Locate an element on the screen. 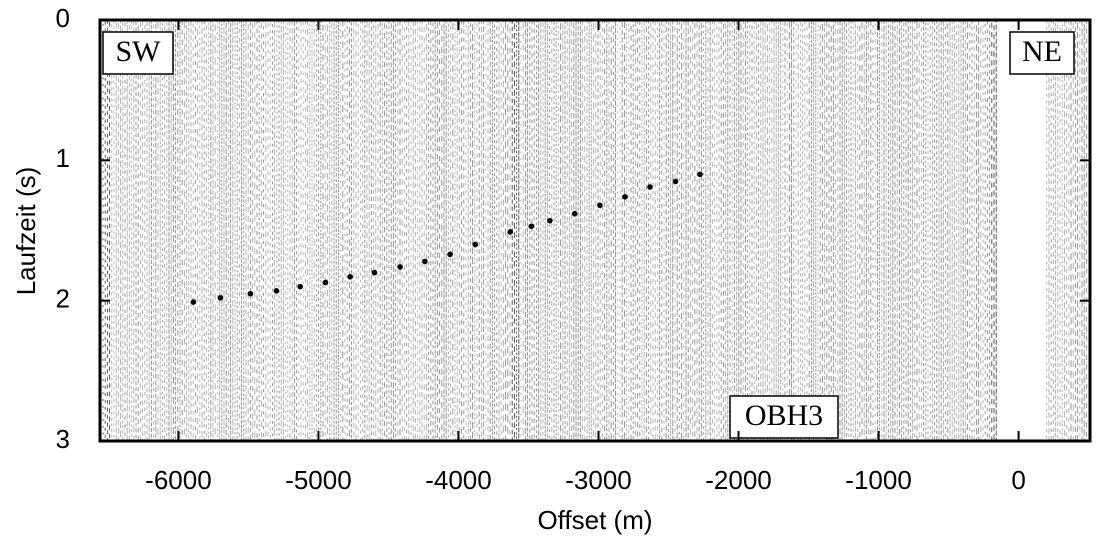 This screenshot has width=1097, height=540. x-tick-label: -6000 is located at coordinates (178, 480).